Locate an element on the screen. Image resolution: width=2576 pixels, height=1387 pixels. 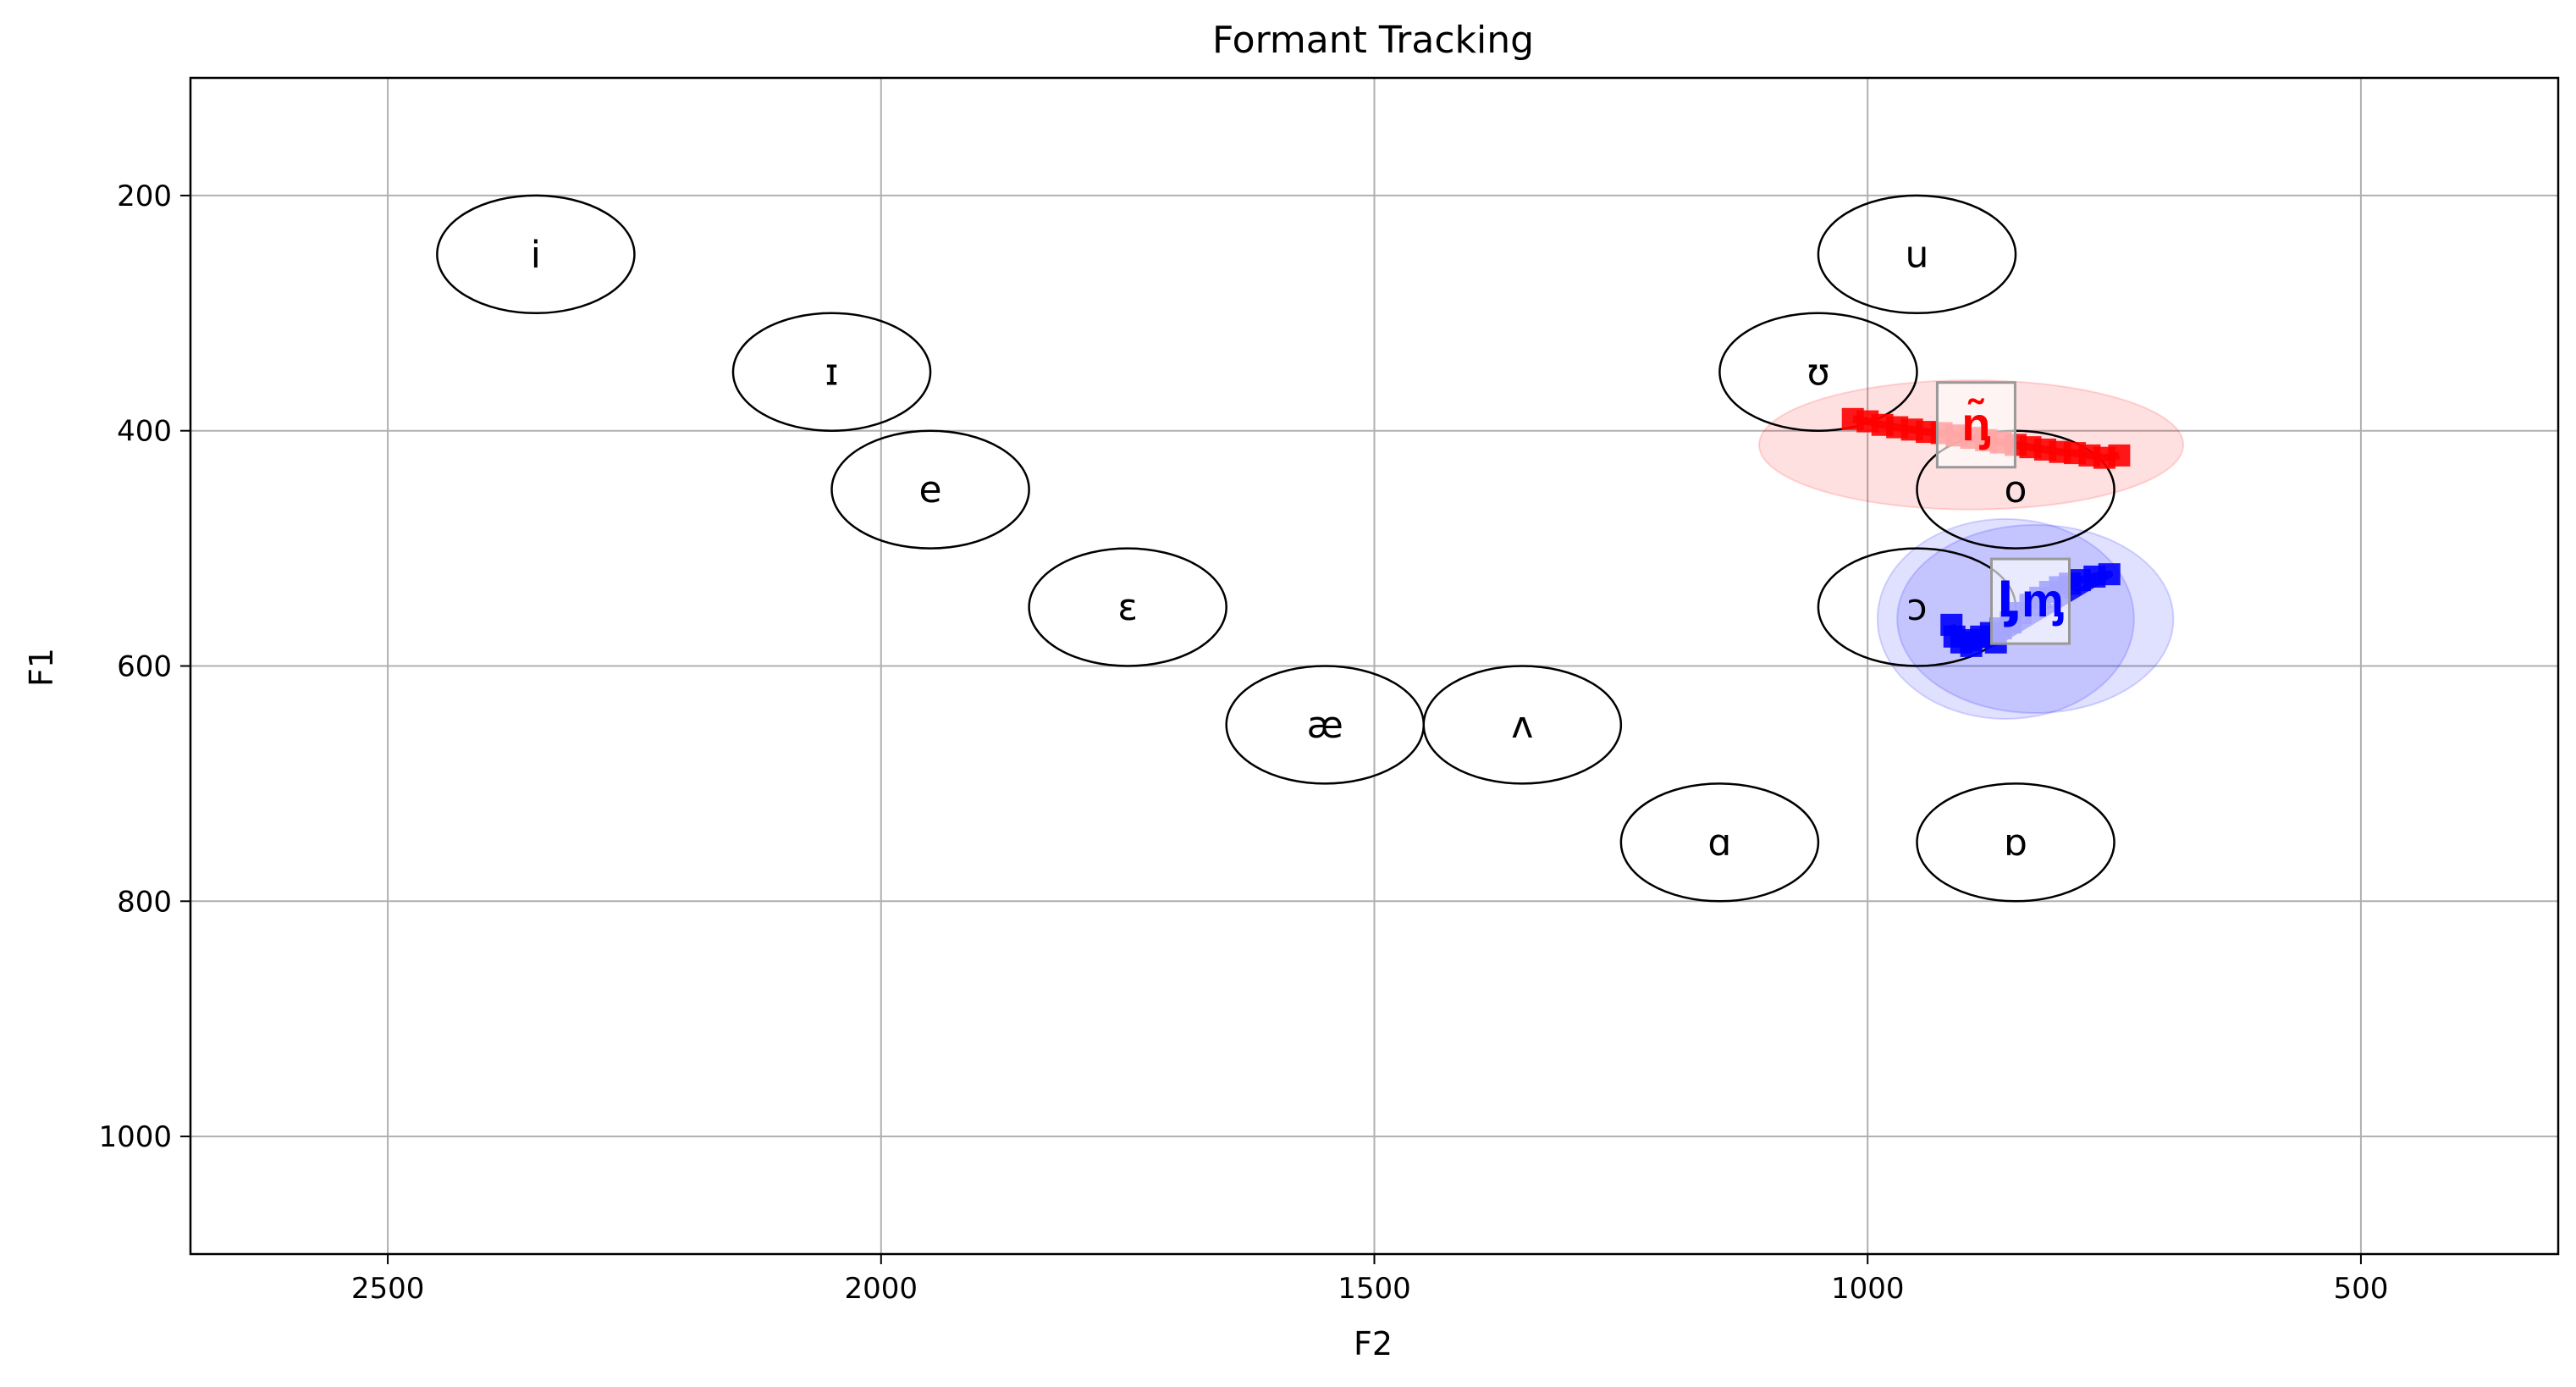
y-tick-label: 400 is located at coordinates (144, 432).